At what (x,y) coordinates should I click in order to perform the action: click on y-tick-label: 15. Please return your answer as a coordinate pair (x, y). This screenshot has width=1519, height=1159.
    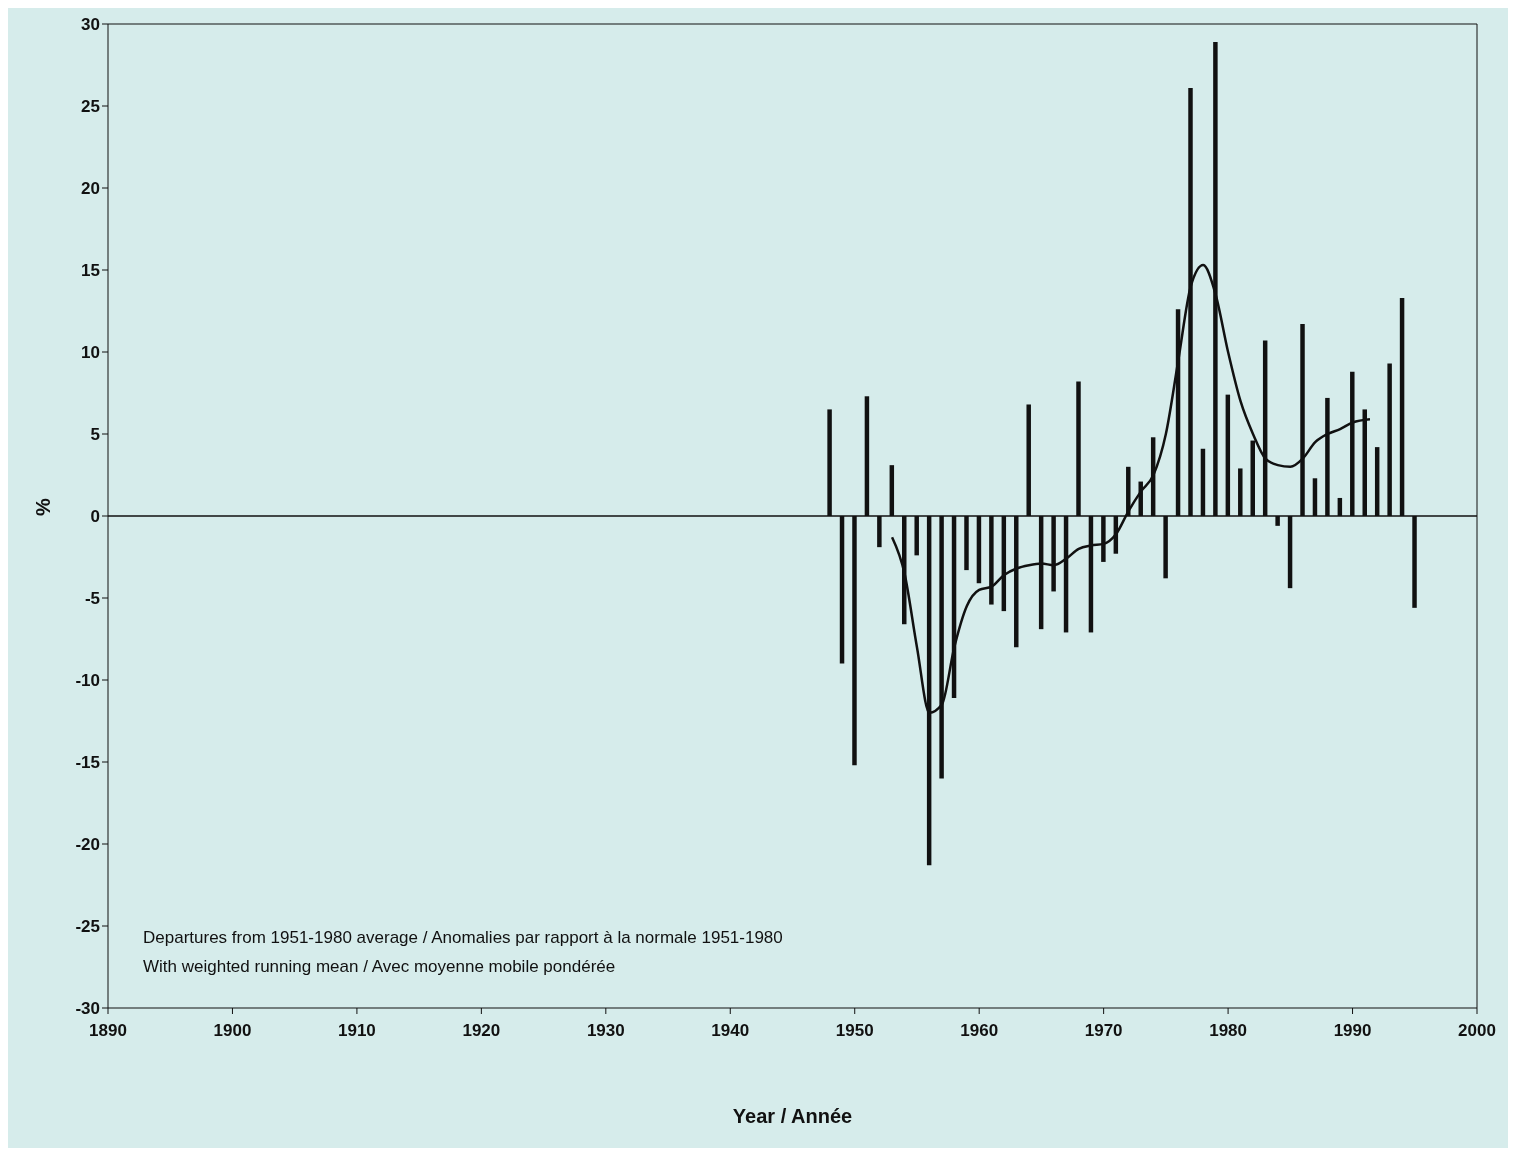
    Looking at the image, I should click on (90, 271).